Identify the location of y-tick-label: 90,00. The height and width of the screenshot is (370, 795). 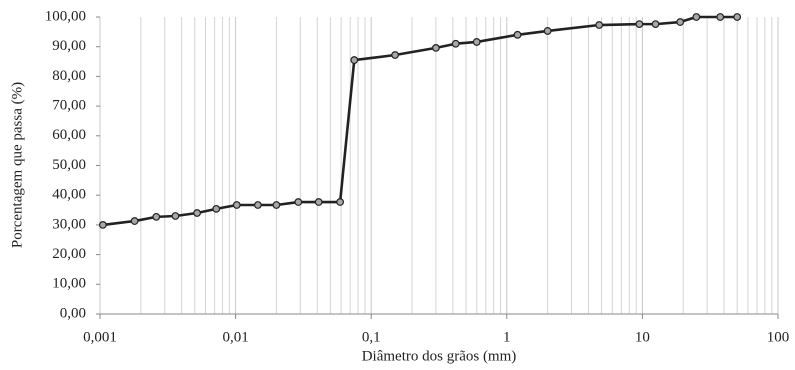
(69, 46).